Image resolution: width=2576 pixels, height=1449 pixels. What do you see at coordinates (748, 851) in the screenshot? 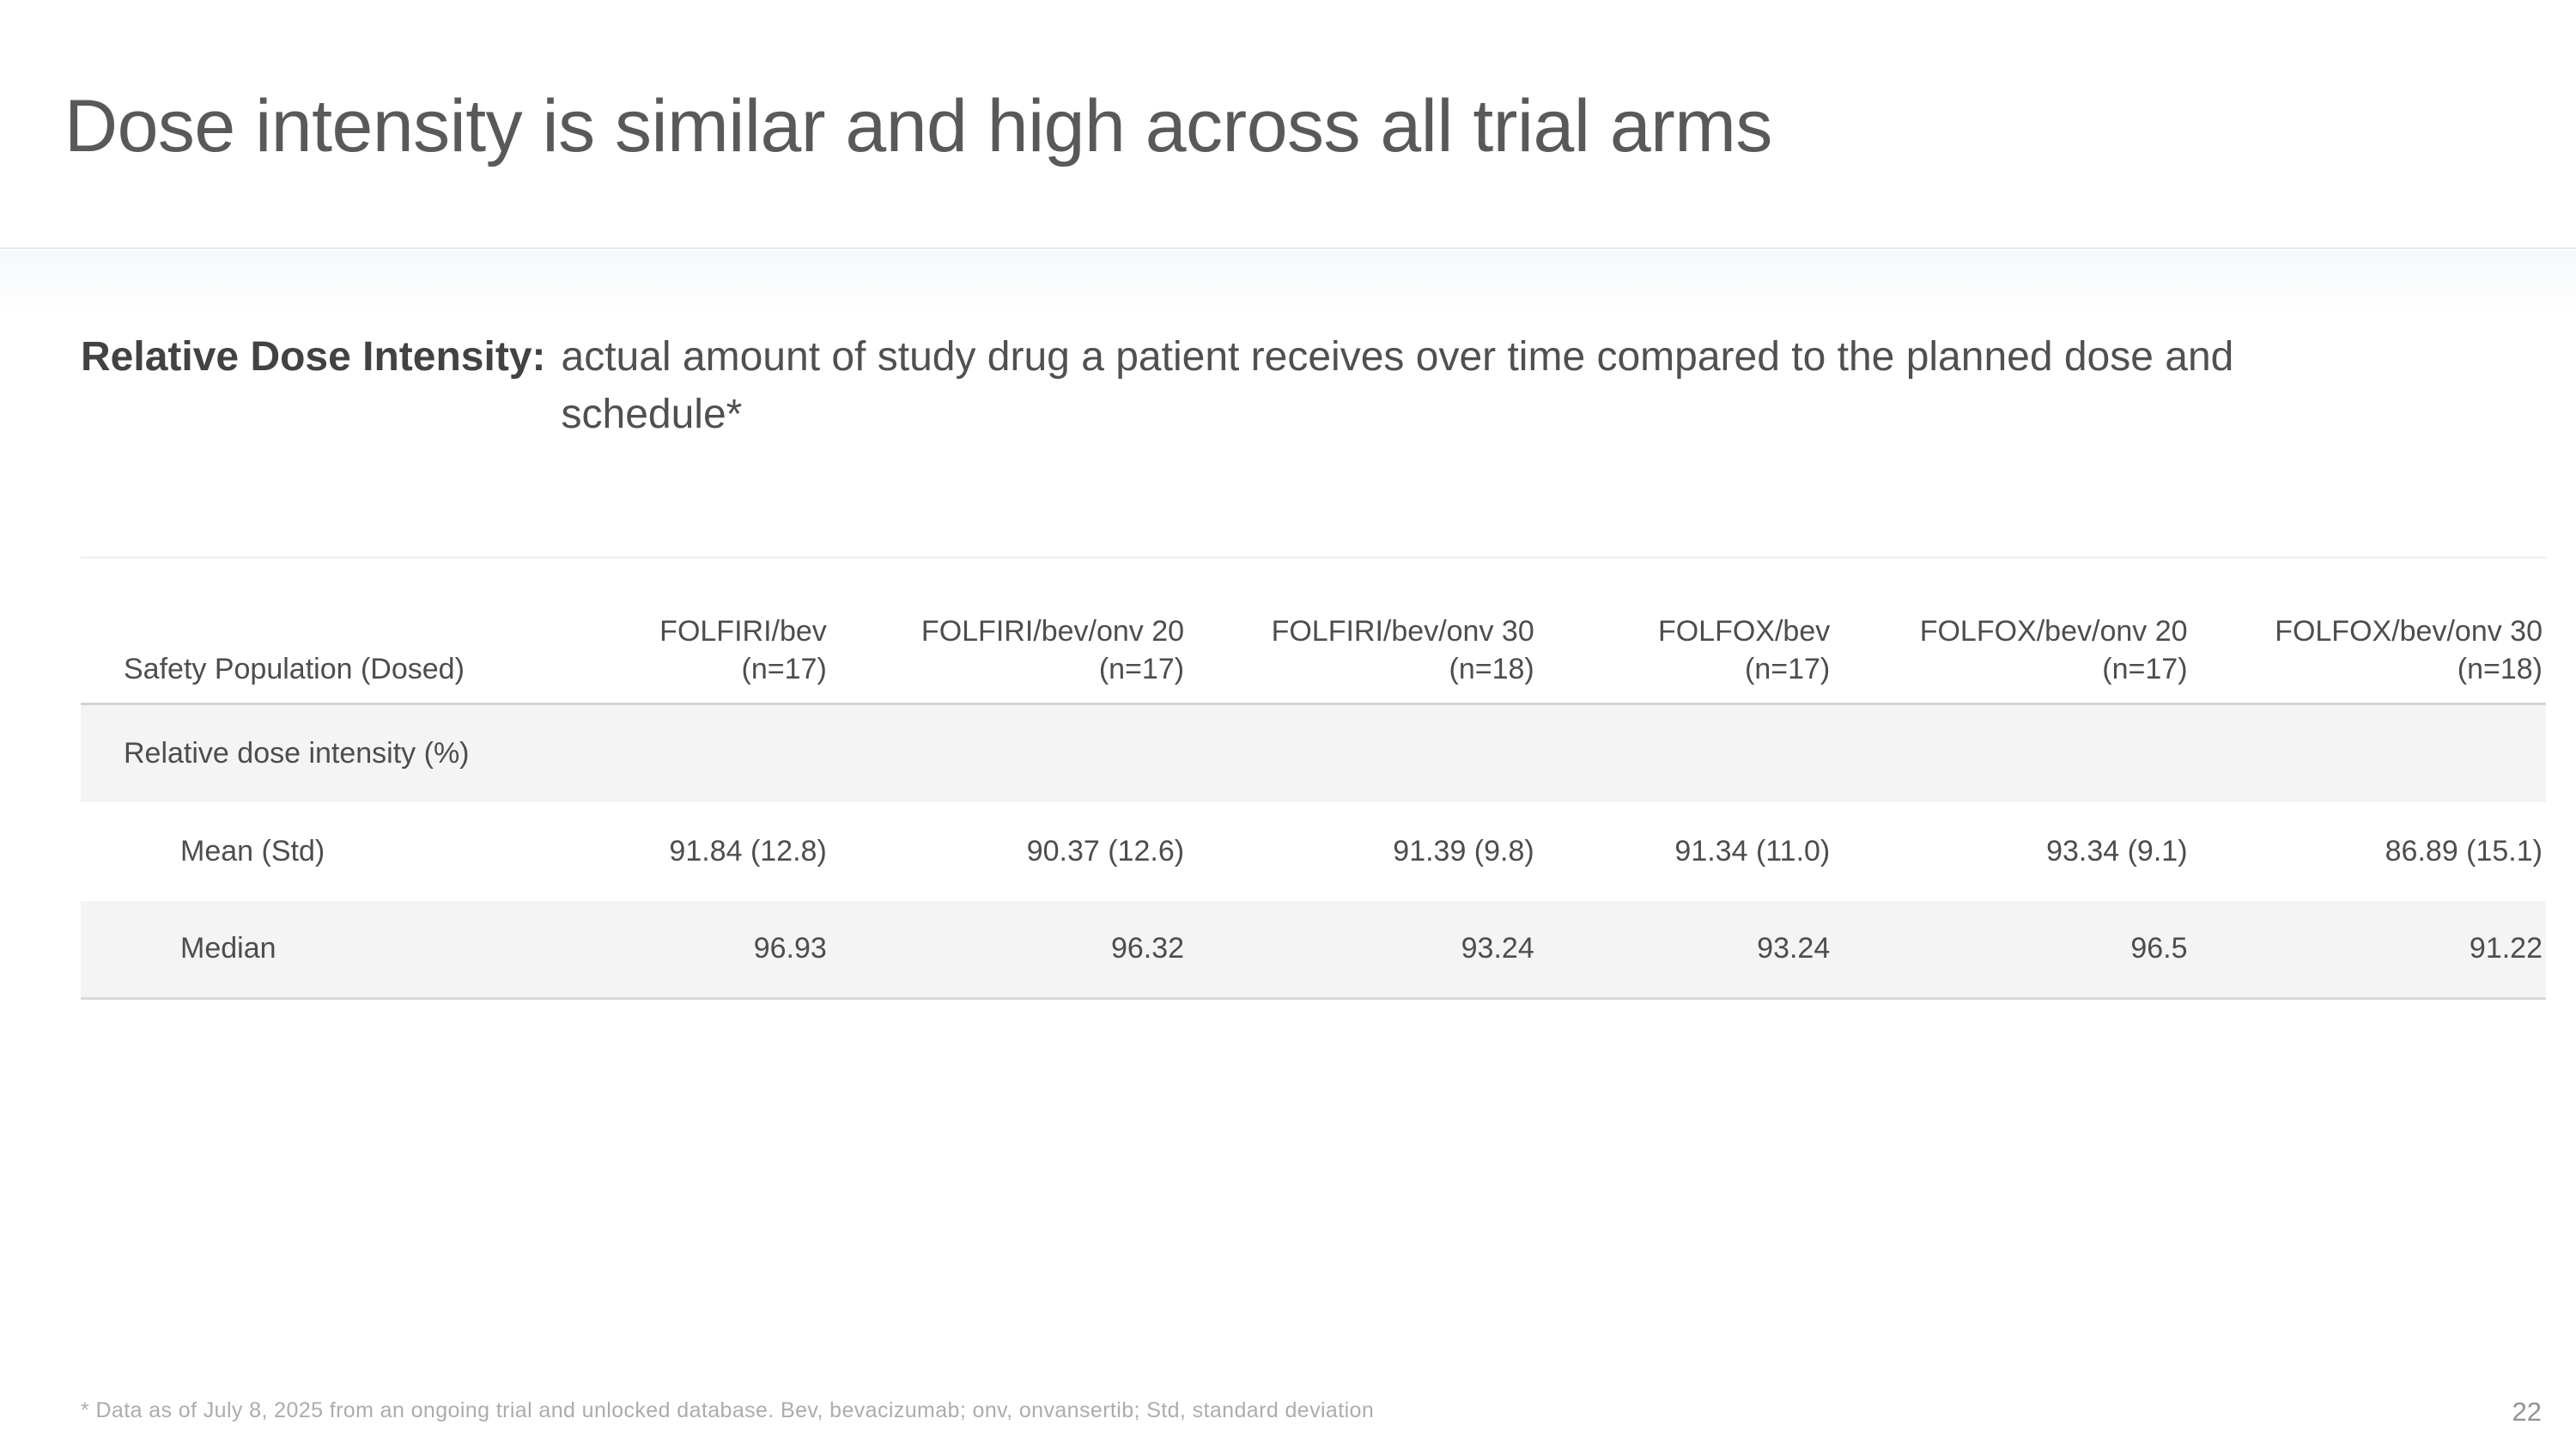
I see `cell-mean-arm-1: 91.84 (12.8)` at bounding box center [748, 851].